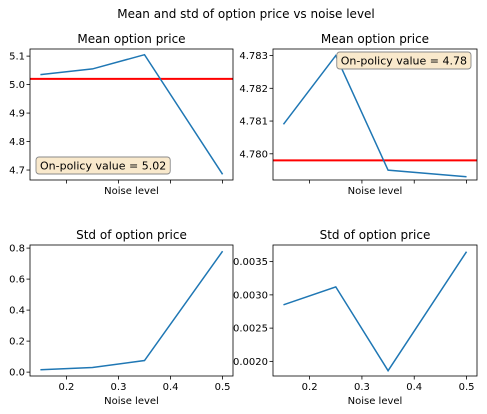 The width and height of the screenshot is (487, 414). I want to click on y-tick-label: 5.0, so click(17, 85).